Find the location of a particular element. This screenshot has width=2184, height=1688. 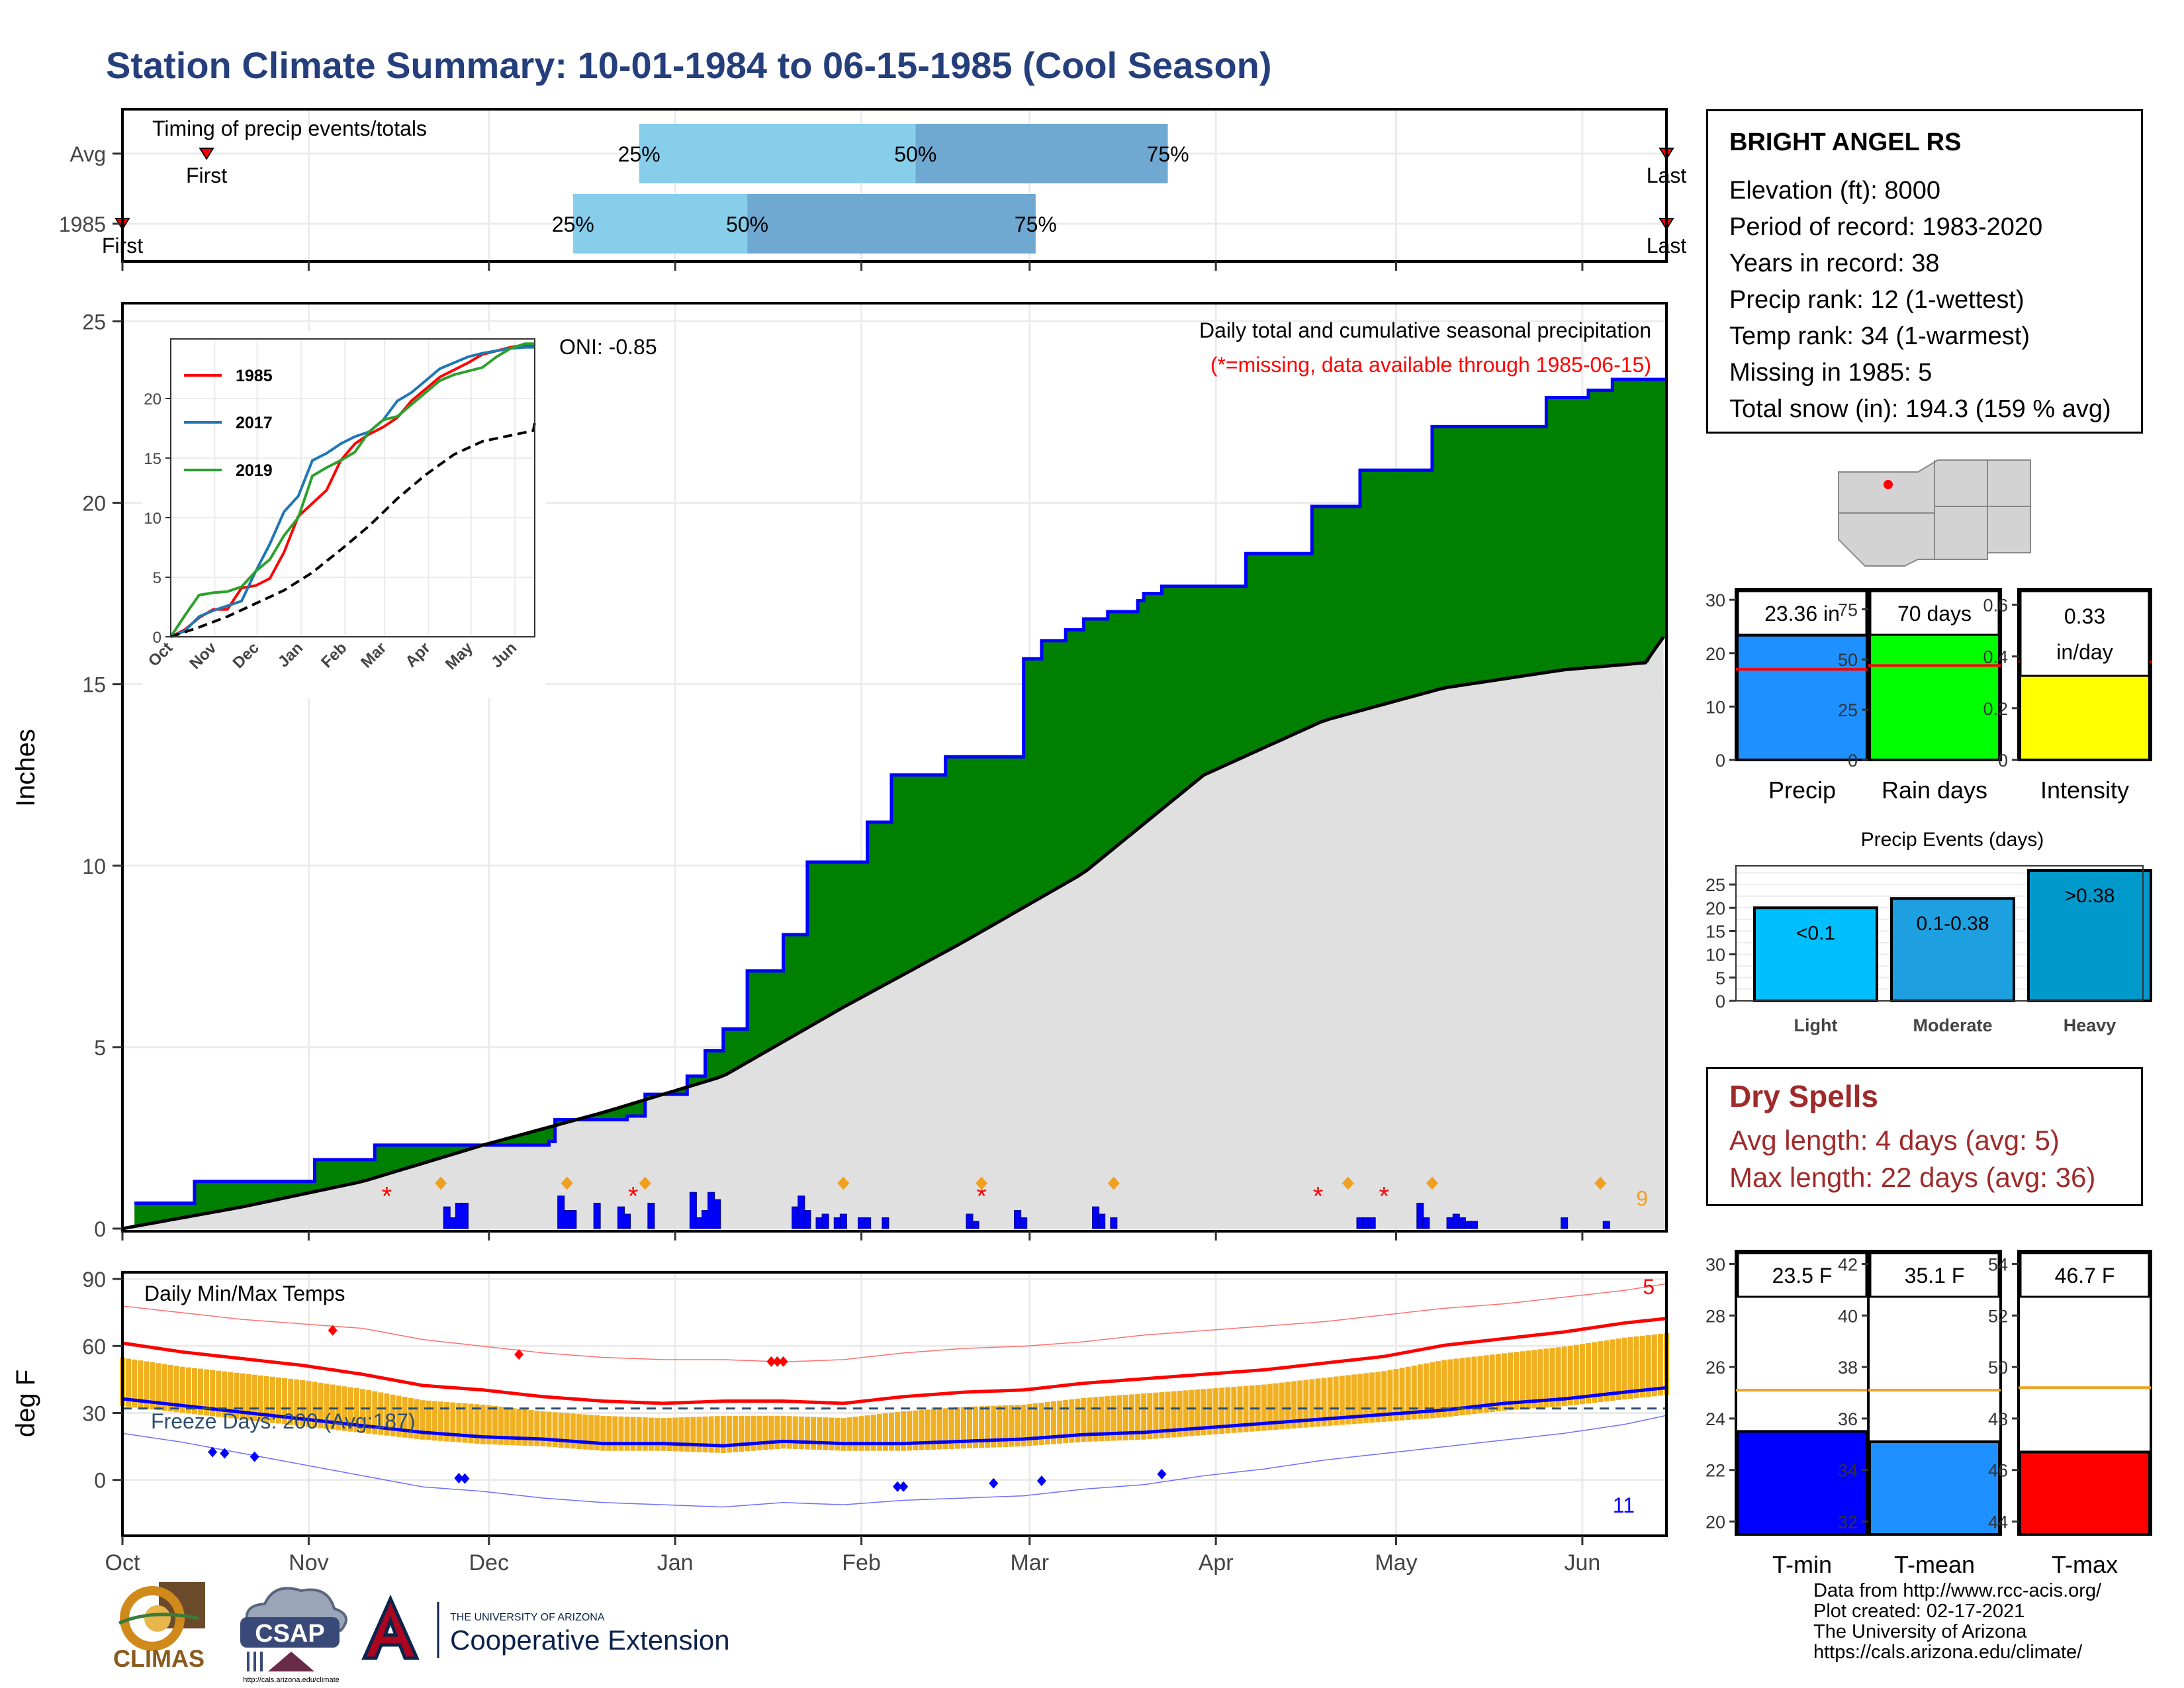

temp-y-tick-label: 54 is located at coordinates (1998, 1264).